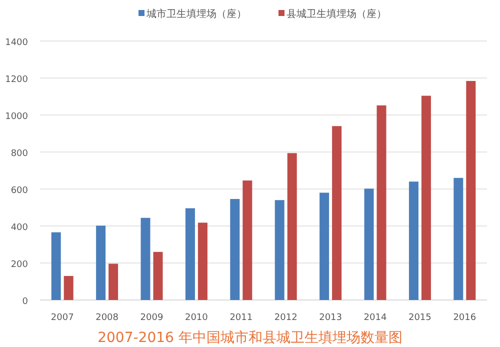  What do you see at coordinates (464, 318) in the screenshot?
I see `x-tick-label: 2016` at bounding box center [464, 318].